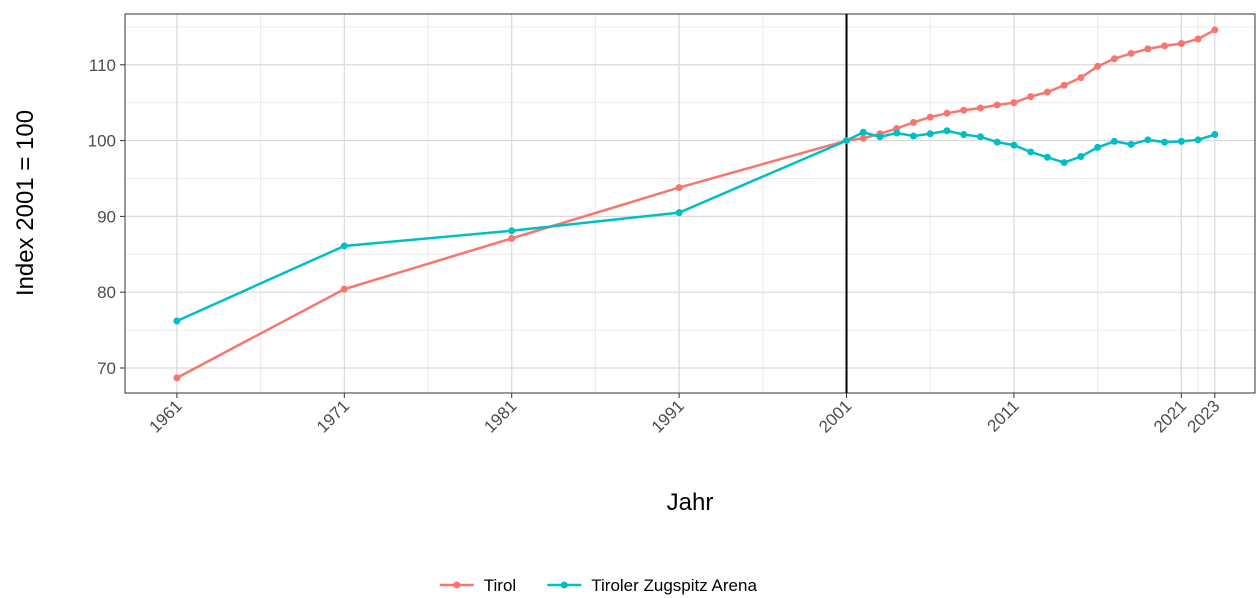 The width and height of the screenshot is (1257, 598). Describe the element at coordinates (166, 416) in the screenshot. I see `x-tick-label: 1961` at that location.